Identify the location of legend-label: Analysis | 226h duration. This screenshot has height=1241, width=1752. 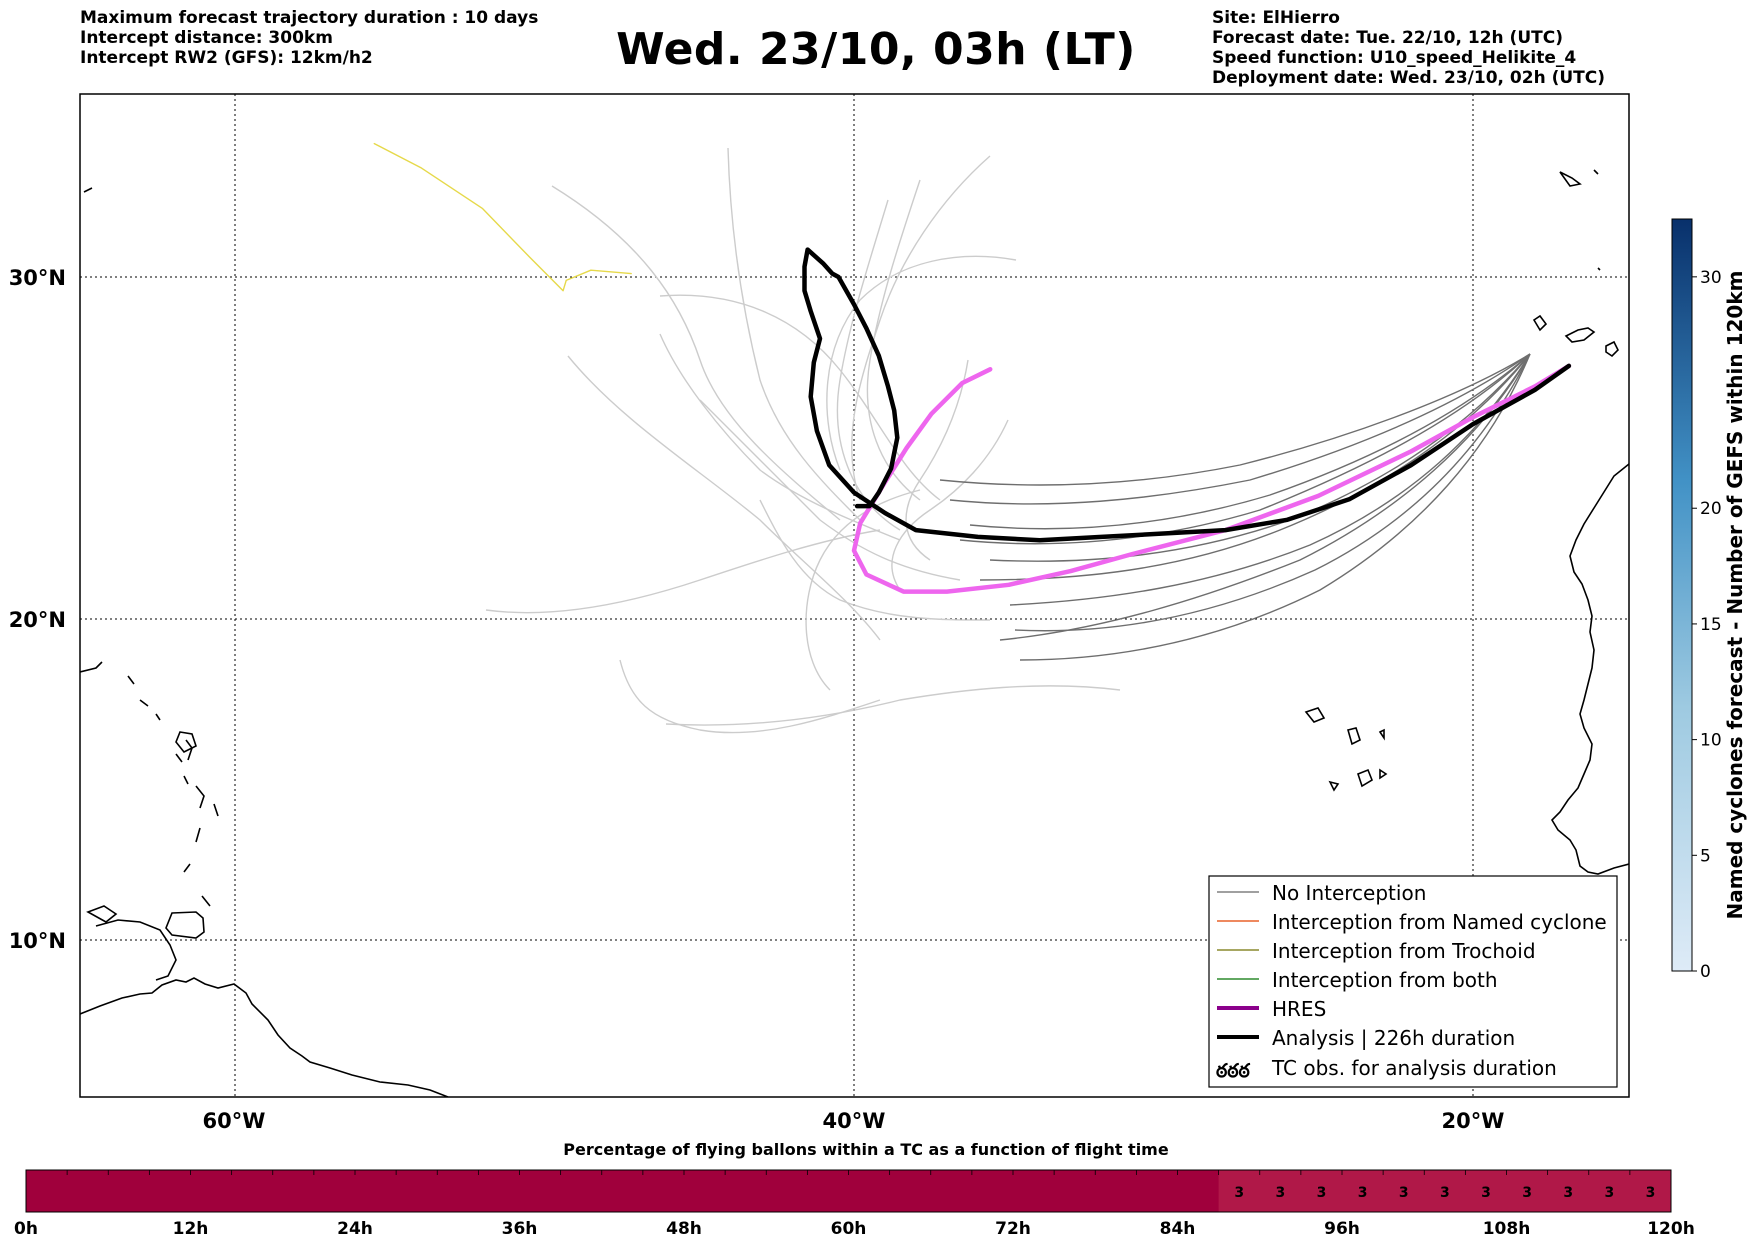
(1393, 1038).